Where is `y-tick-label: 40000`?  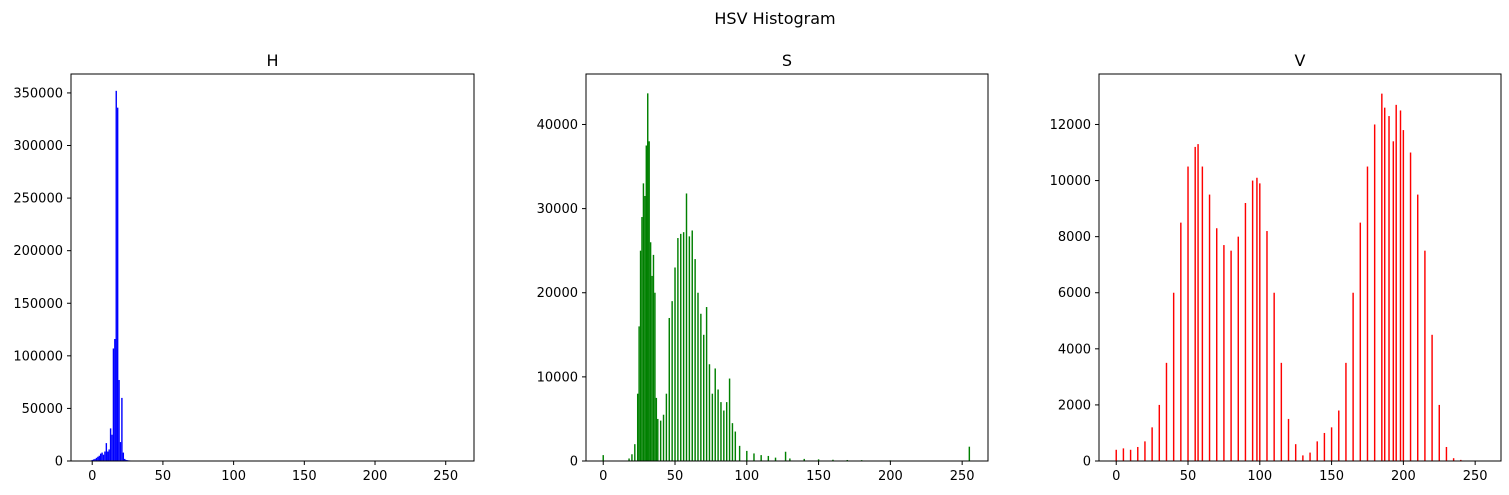
y-tick-label: 40000 is located at coordinates (557, 125).